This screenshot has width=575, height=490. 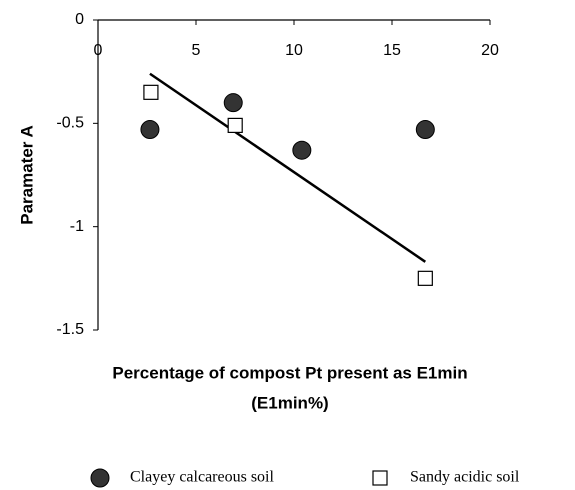 What do you see at coordinates (392, 50) in the screenshot?
I see `x-tick-label: 15` at bounding box center [392, 50].